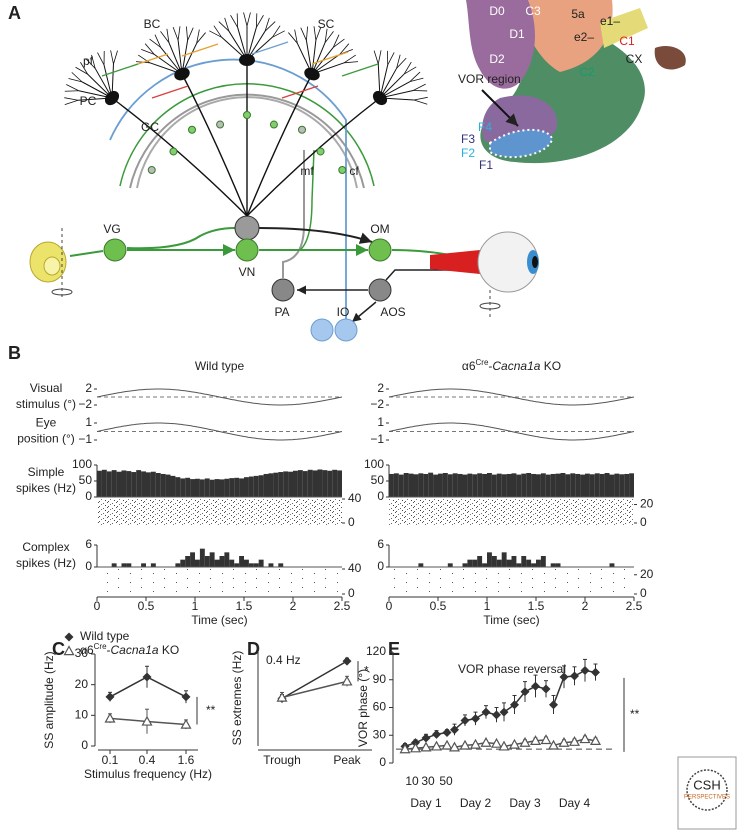 The image size is (740, 837). Describe the element at coordinates (46, 423) in the screenshot. I see `row-label: Eye` at that location.